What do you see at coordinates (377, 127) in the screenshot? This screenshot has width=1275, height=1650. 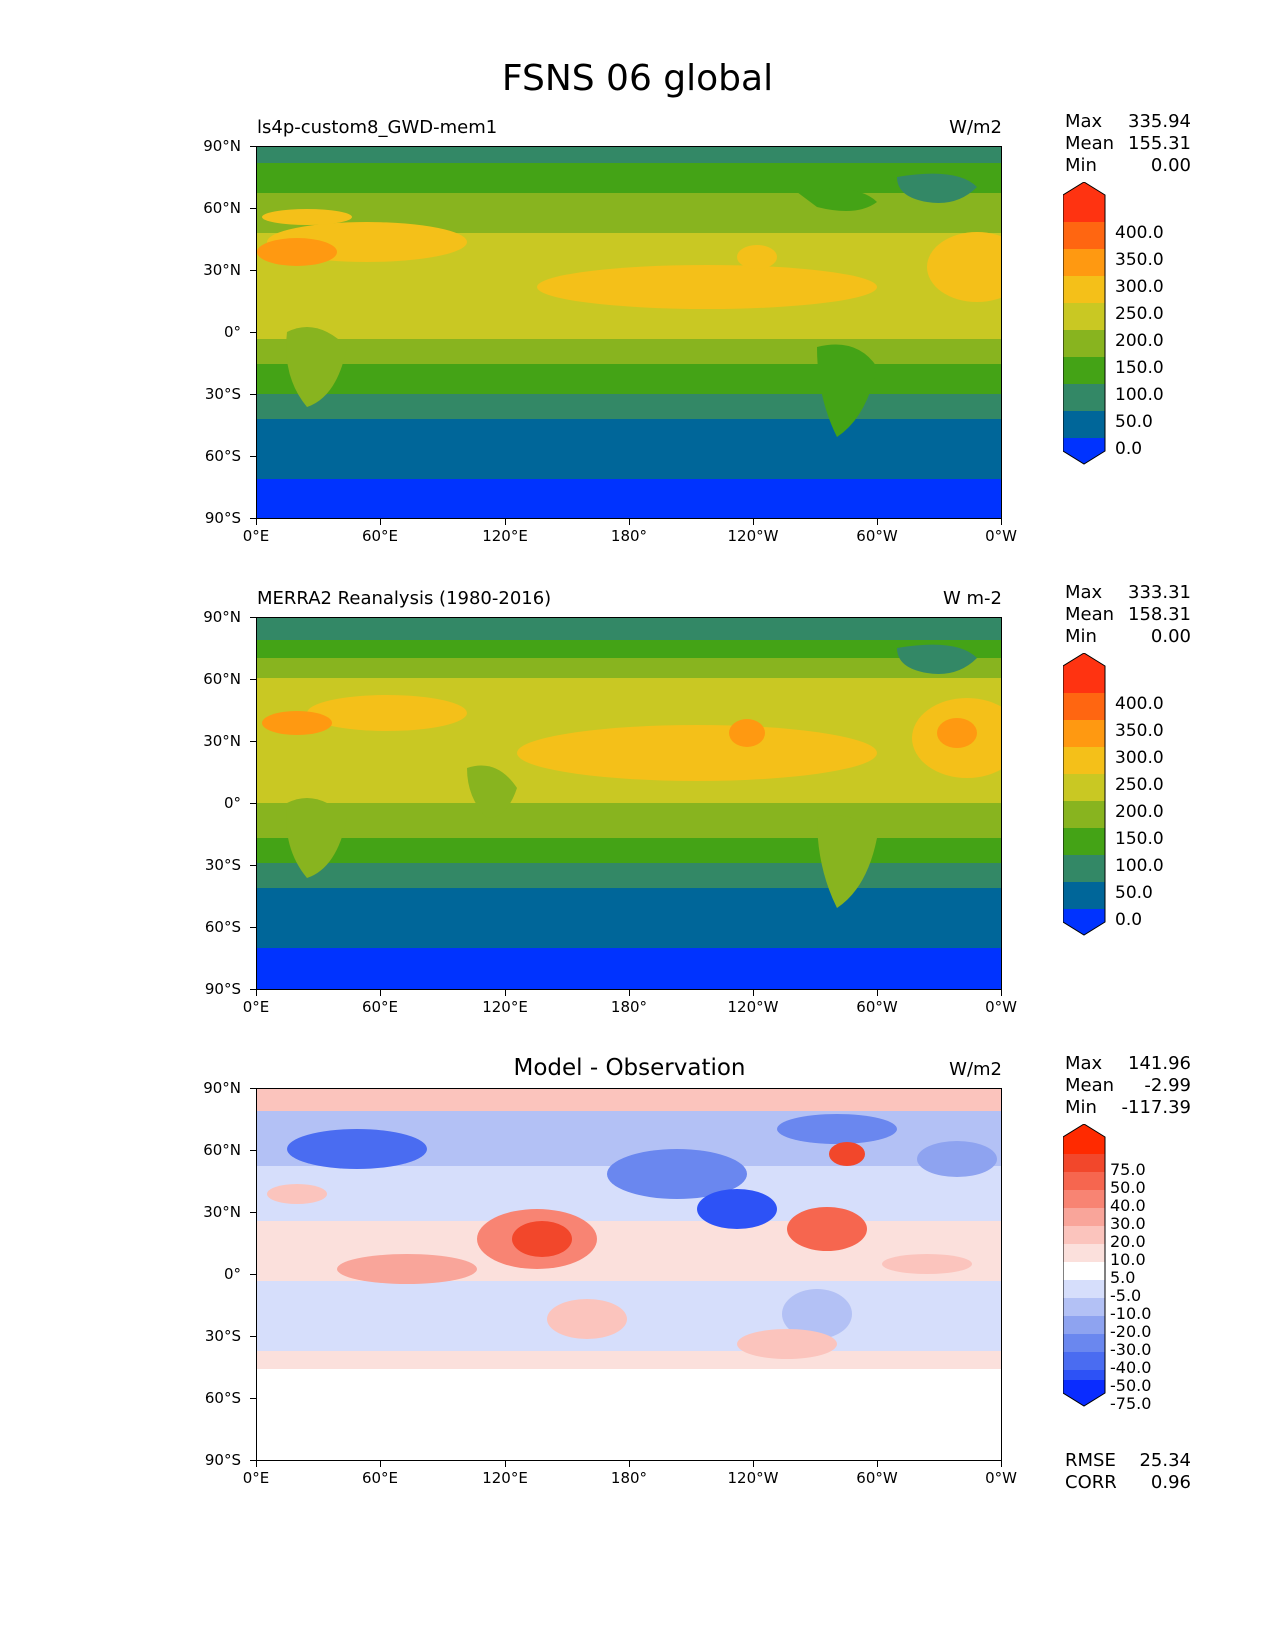 I see `panel-title: ls4p-custom8_GWD-mem1` at bounding box center [377, 127].